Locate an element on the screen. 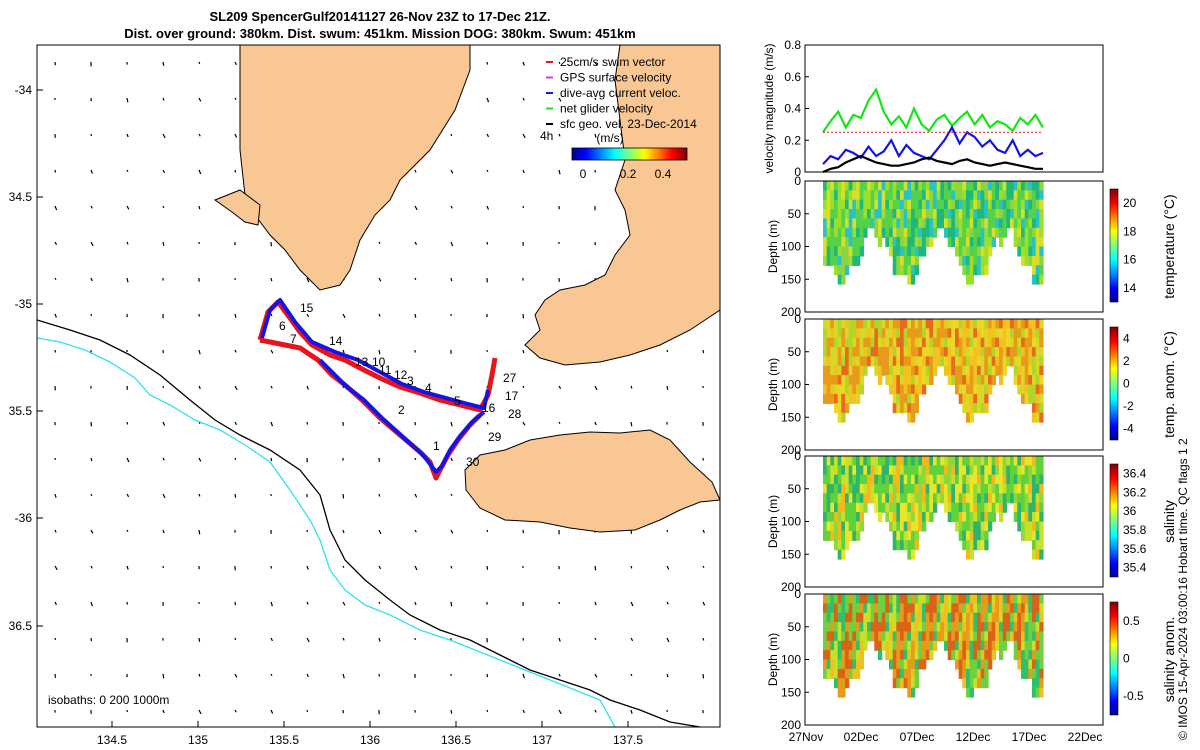 The height and width of the screenshot is (750, 1200). day-label: 13 is located at coordinates (362, 362).